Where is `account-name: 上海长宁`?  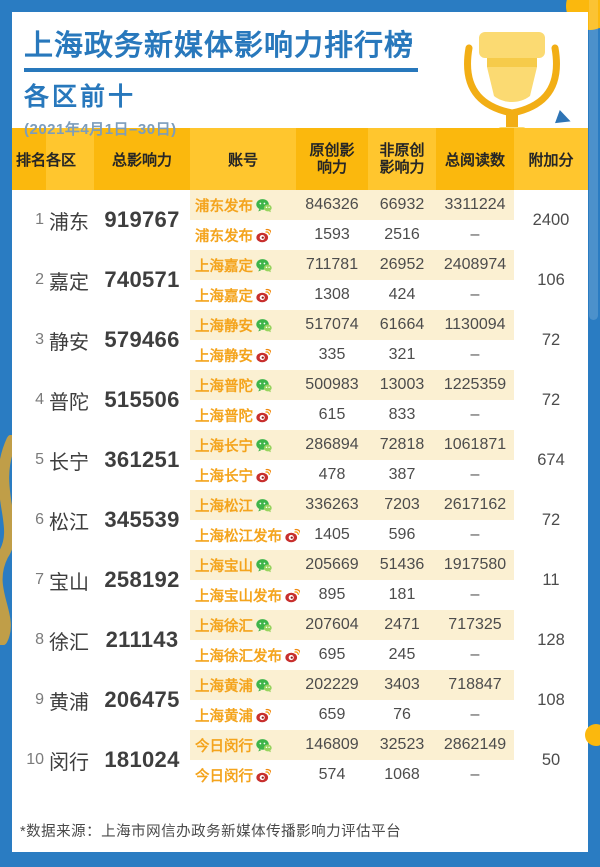 account-name: 上海长宁 is located at coordinates (224, 476).